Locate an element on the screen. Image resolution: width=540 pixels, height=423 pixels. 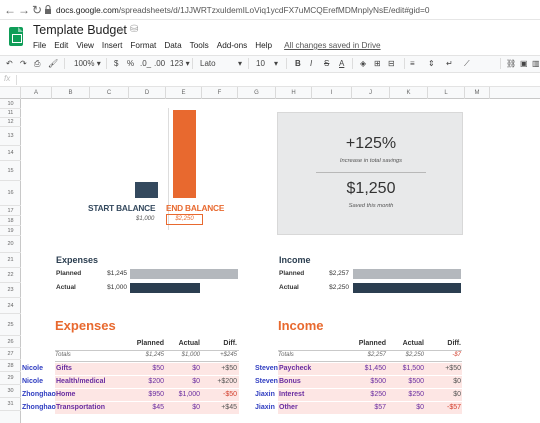
undo-icon: ↶ is located at coordinates (9, 63).